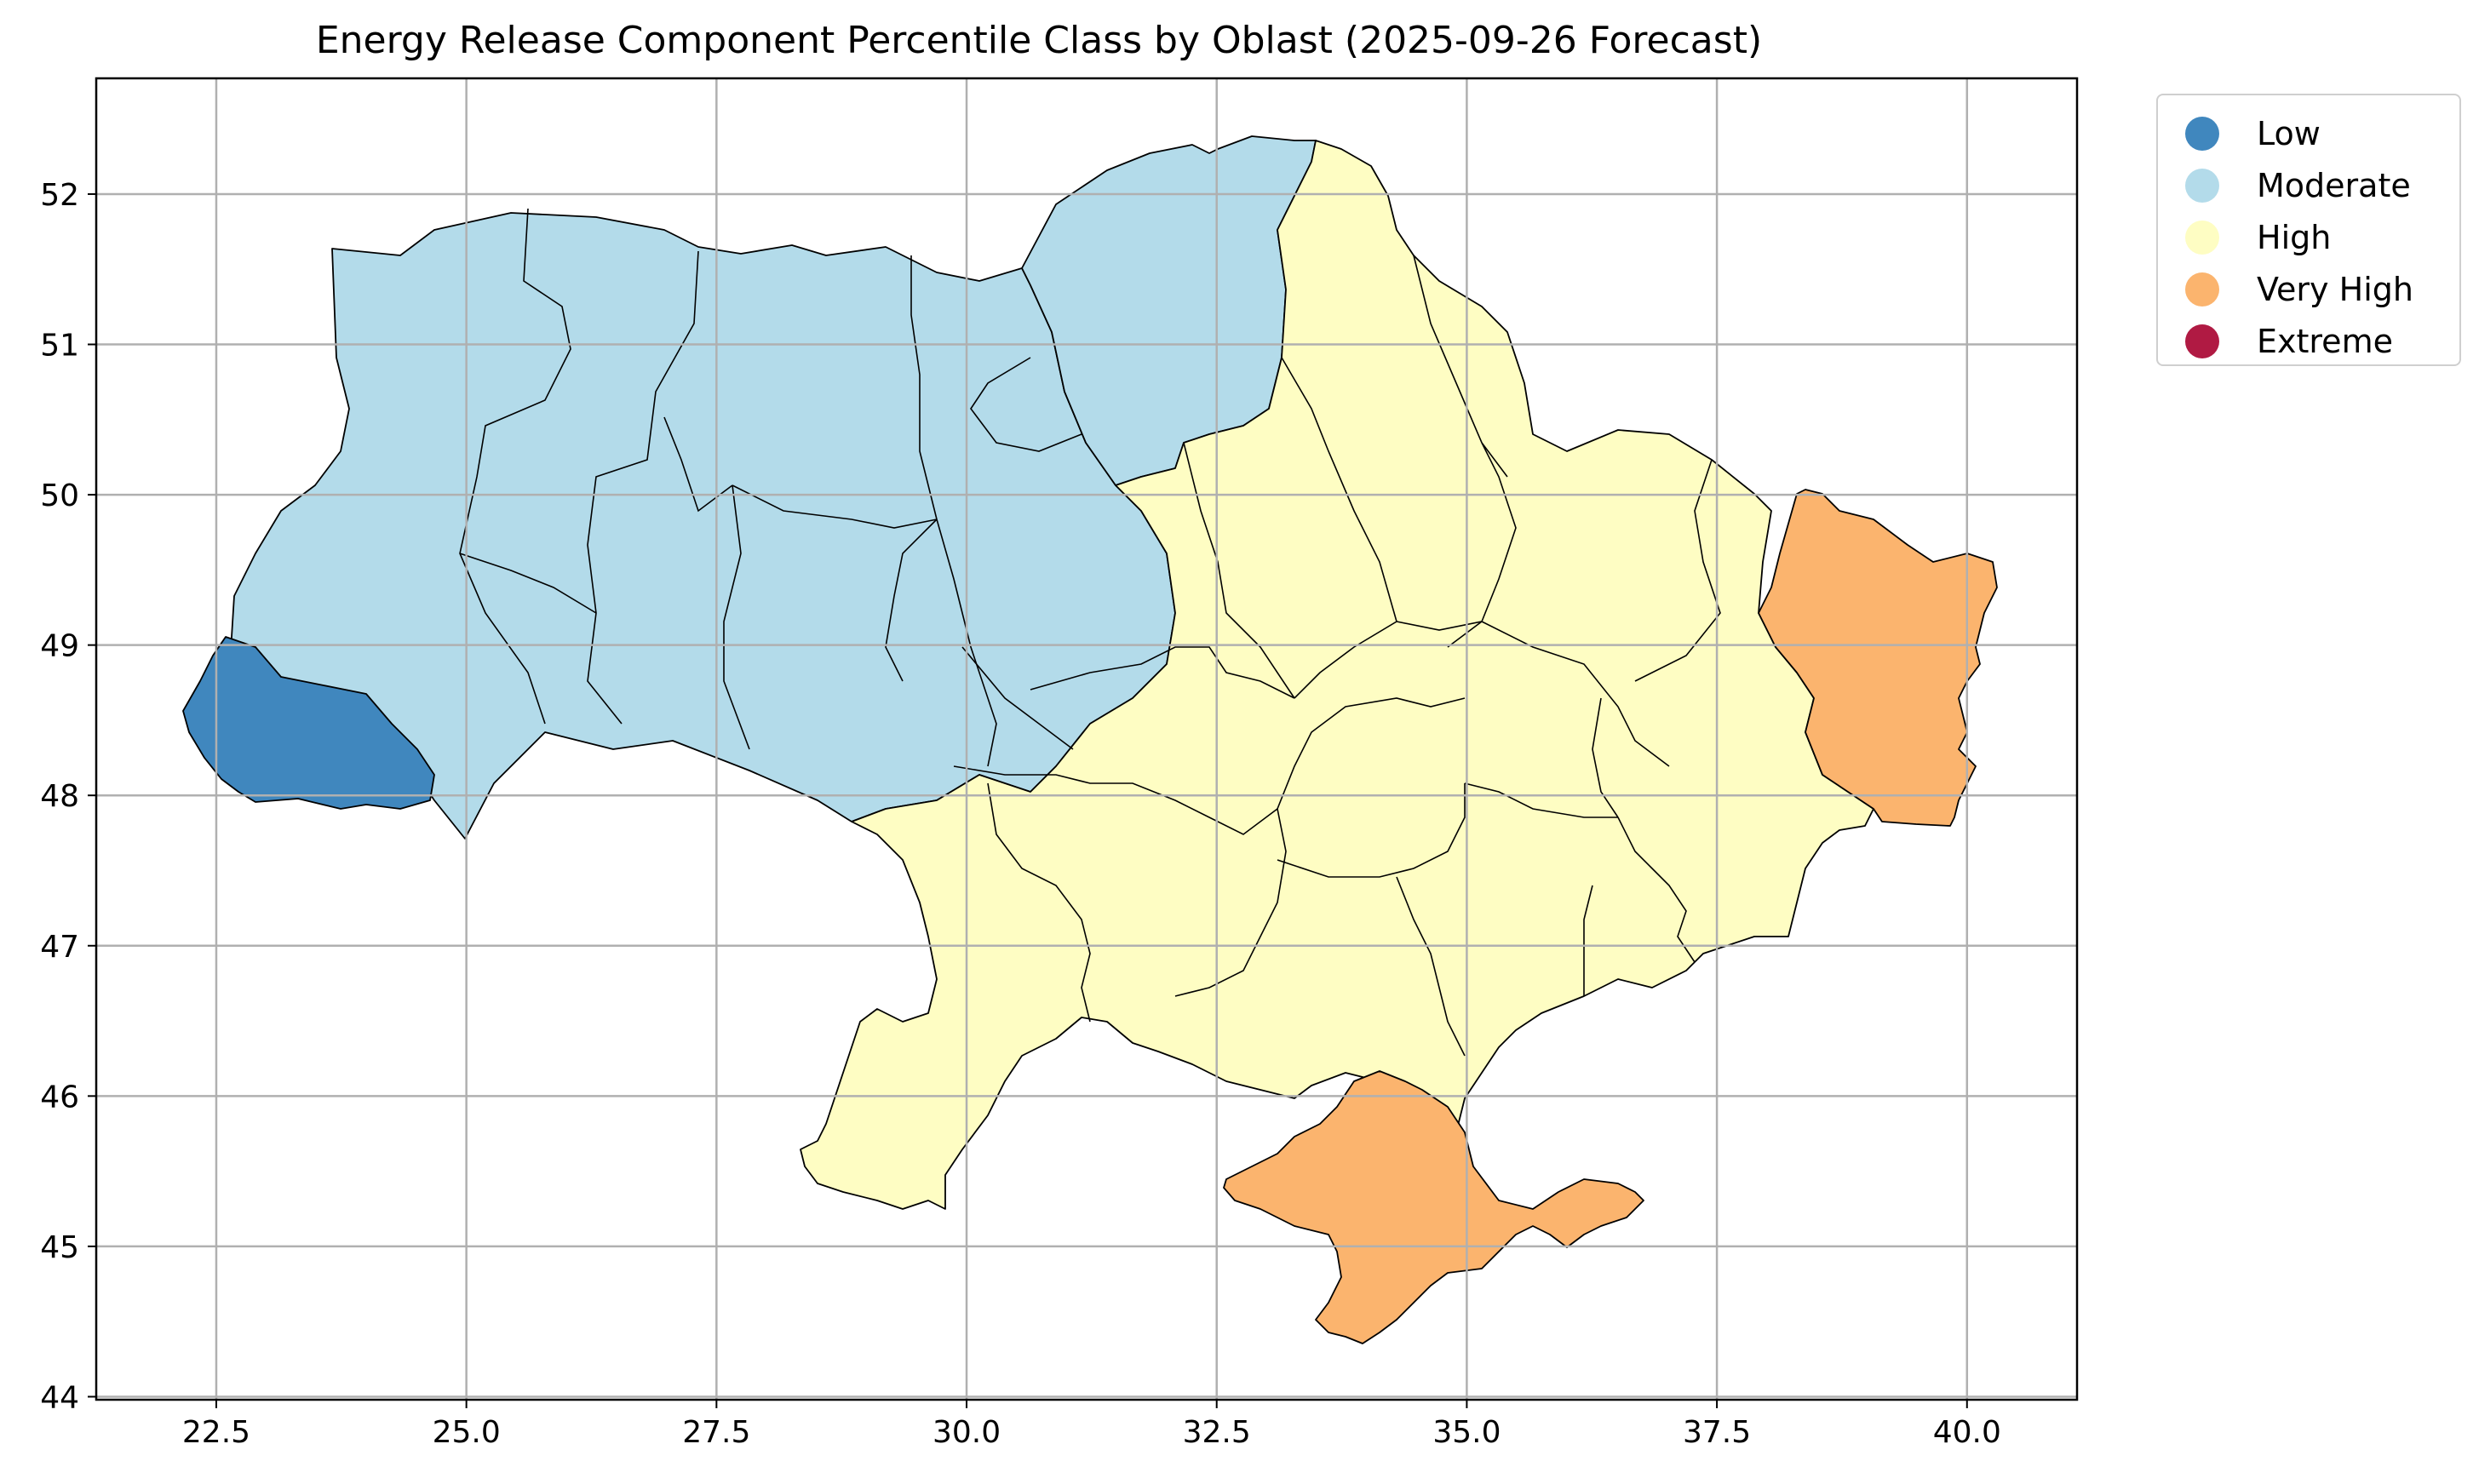 The height and width of the screenshot is (1484, 2479). What do you see at coordinates (467, 1432) in the screenshot?
I see `x-tick-label: 25.0` at bounding box center [467, 1432].